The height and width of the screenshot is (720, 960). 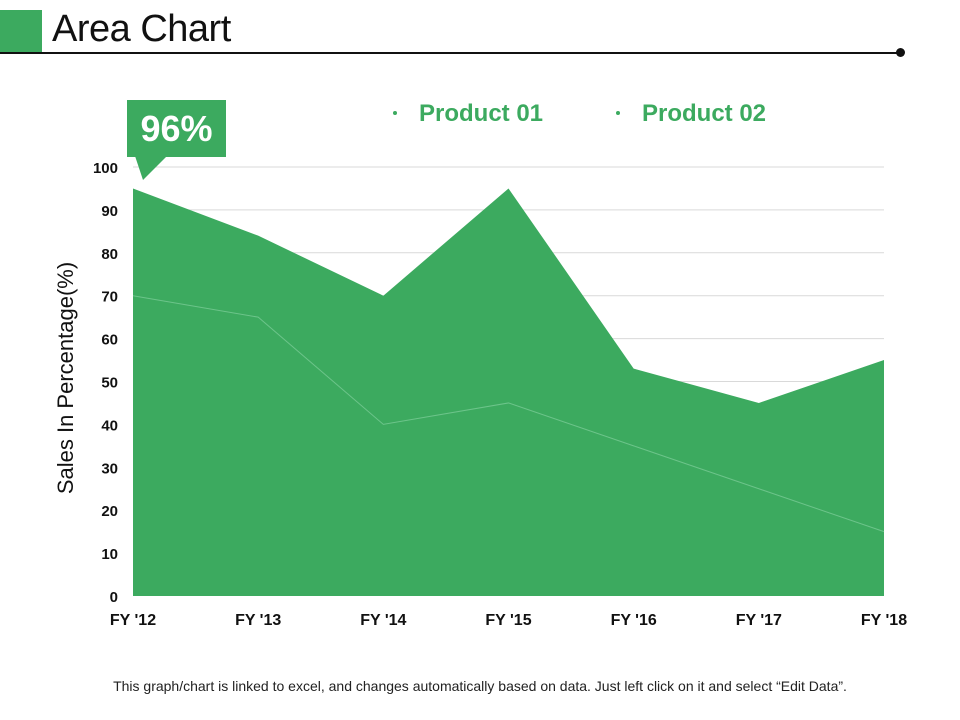 What do you see at coordinates (109, 554) in the screenshot?
I see `y-tick-label: 10` at bounding box center [109, 554].